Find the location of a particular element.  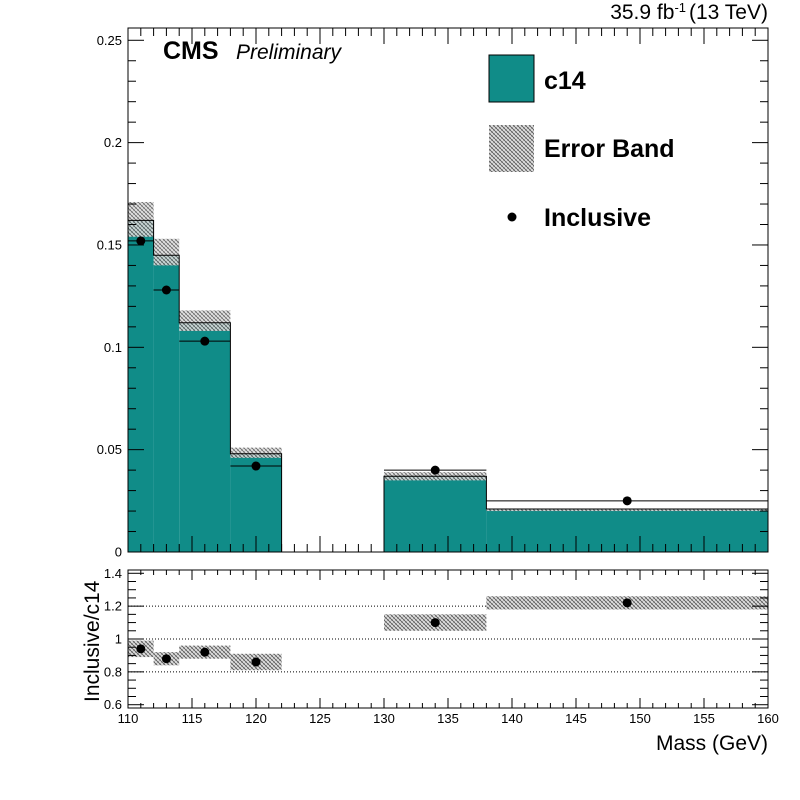

x-tick-label: 130 is located at coordinates (384, 718).